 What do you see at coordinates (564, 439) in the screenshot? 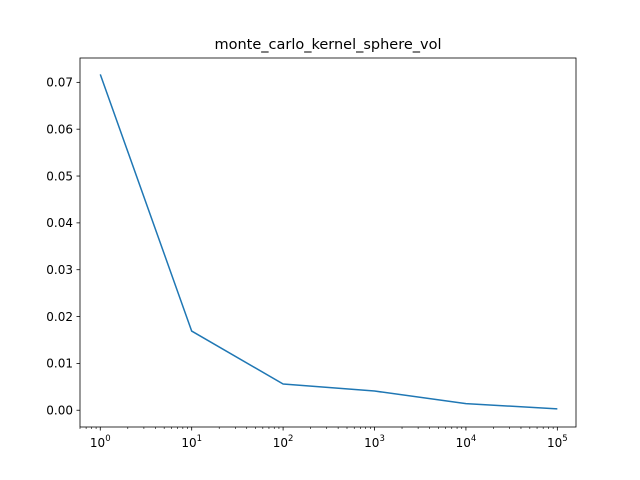
I see `x-tick-exponent: 5` at bounding box center [564, 439].